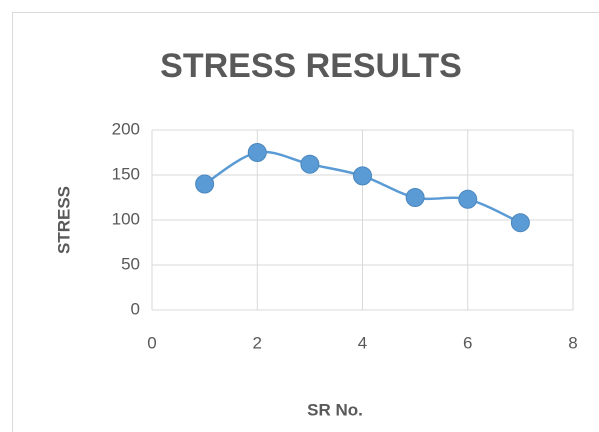 The height and width of the screenshot is (432, 599). What do you see at coordinates (335, 409) in the screenshot?
I see `x-axis-label: SR No.` at bounding box center [335, 409].